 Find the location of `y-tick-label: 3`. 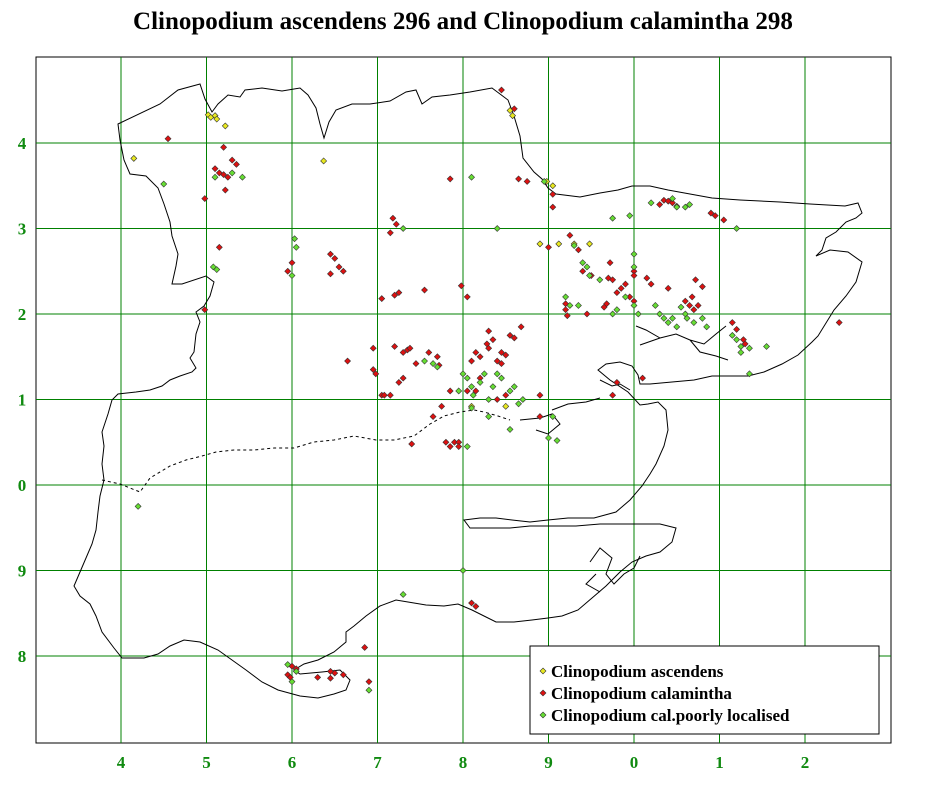

y-tick-label: 3 is located at coordinates (22, 229).